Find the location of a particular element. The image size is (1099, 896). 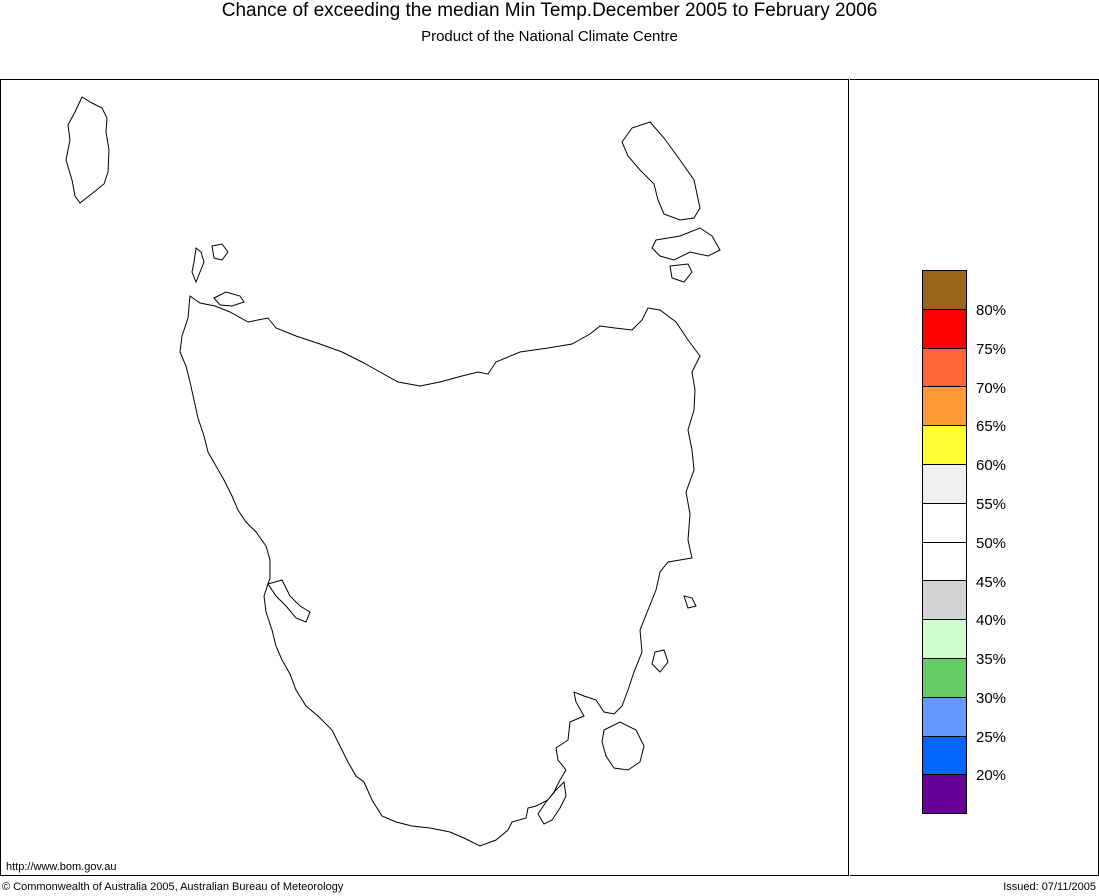

hunter-island-outline is located at coordinates (198, 265).